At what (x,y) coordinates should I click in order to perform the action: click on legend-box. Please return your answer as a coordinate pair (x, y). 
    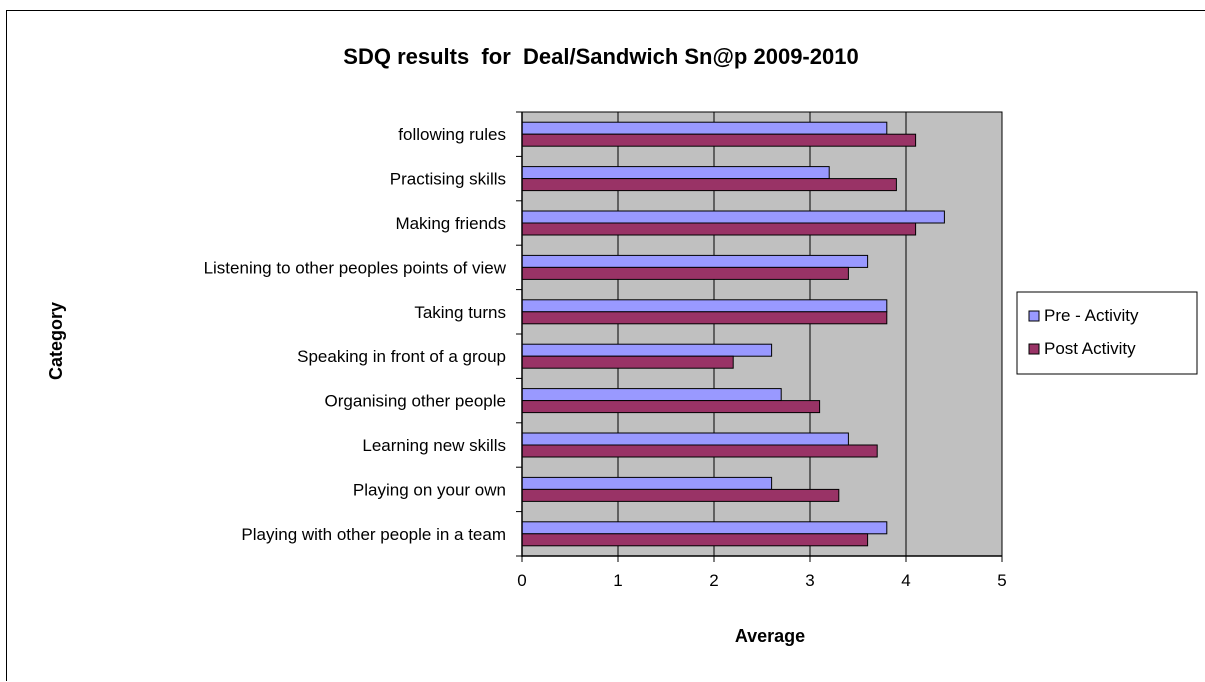
    Looking at the image, I should click on (1107, 333).